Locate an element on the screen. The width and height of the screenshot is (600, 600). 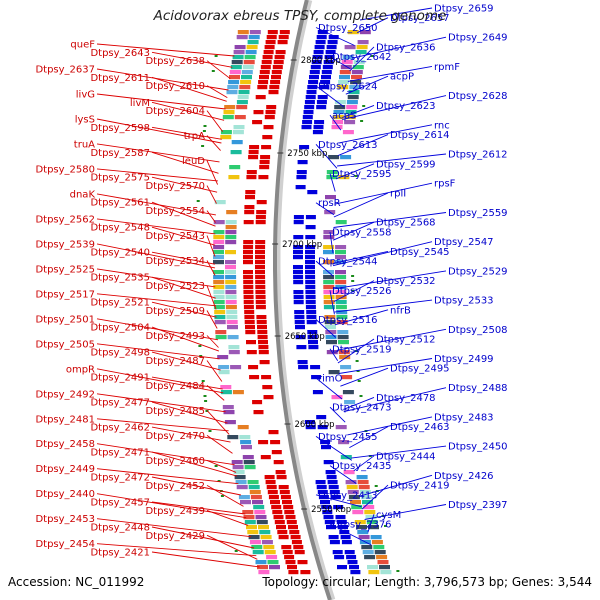
gene-label: rpsF is located at coordinates (445, 184).